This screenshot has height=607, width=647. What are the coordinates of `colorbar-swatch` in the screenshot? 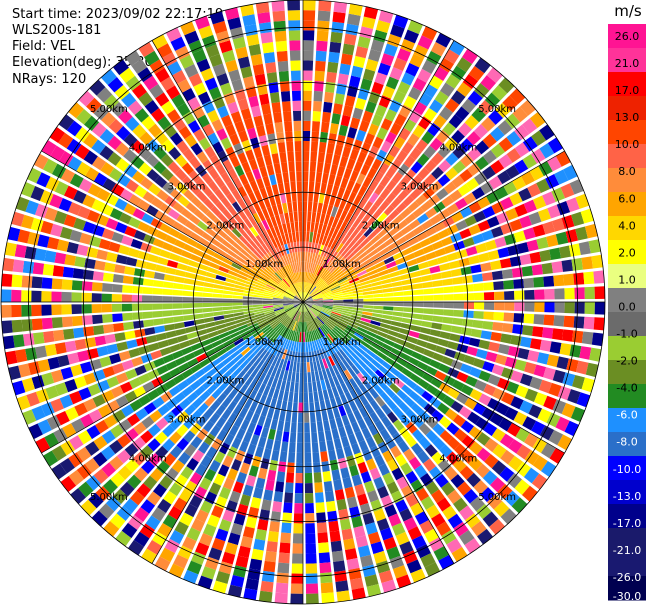 It's located at (627, 204).